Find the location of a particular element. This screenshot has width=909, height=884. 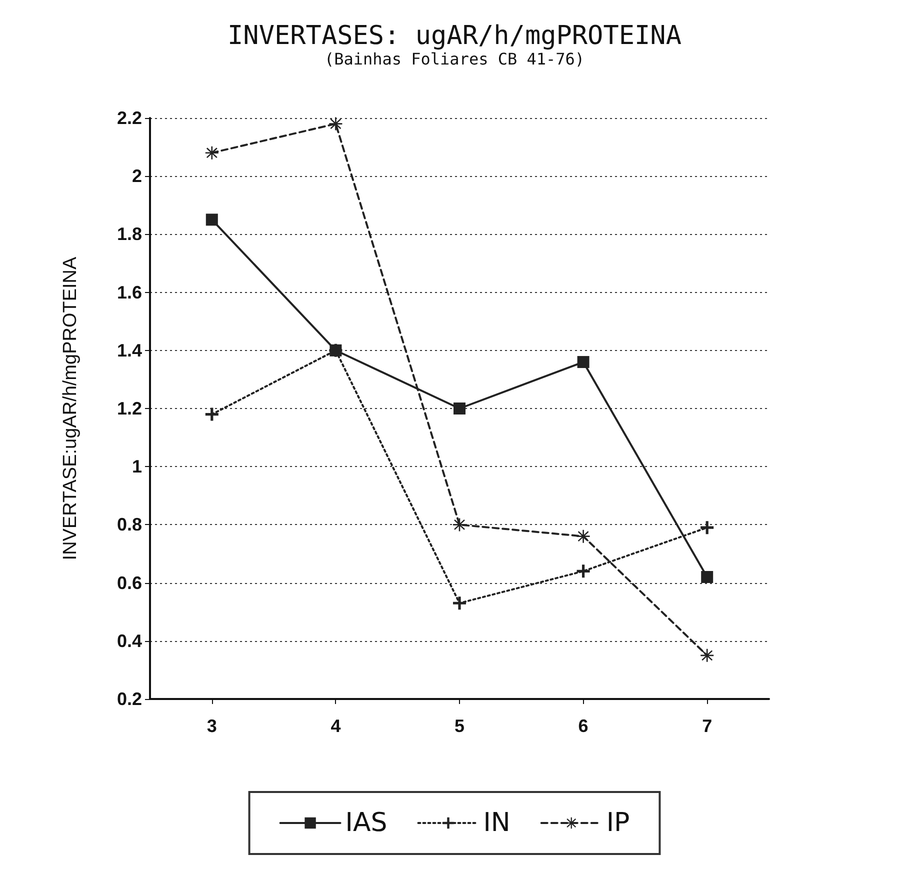

y-tick-label: 0.8 is located at coordinates (129, 524).